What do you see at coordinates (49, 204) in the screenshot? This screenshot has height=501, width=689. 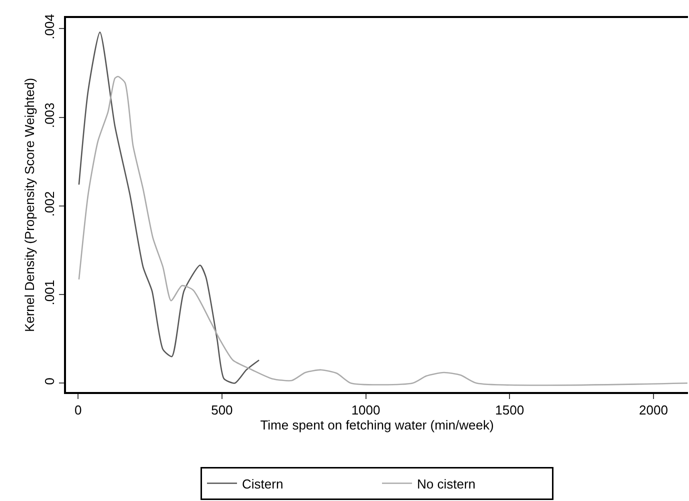 I see `y-tick-label: .002` at bounding box center [49, 204].